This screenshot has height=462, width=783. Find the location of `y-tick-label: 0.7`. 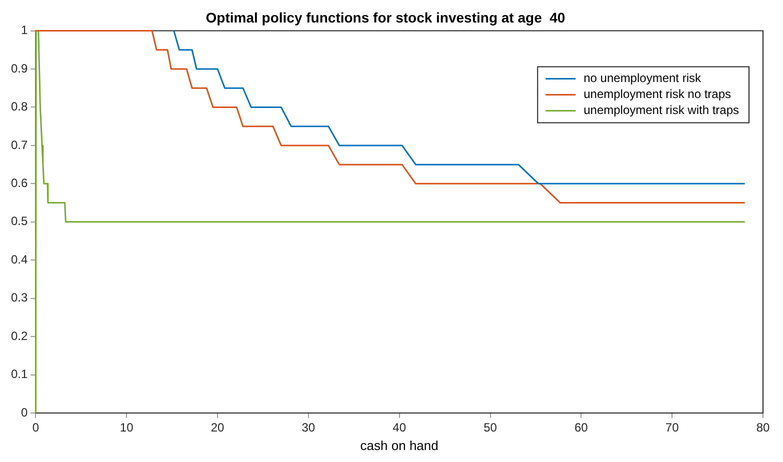

y-tick-label: 0.7 is located at coordinates (19, 145).